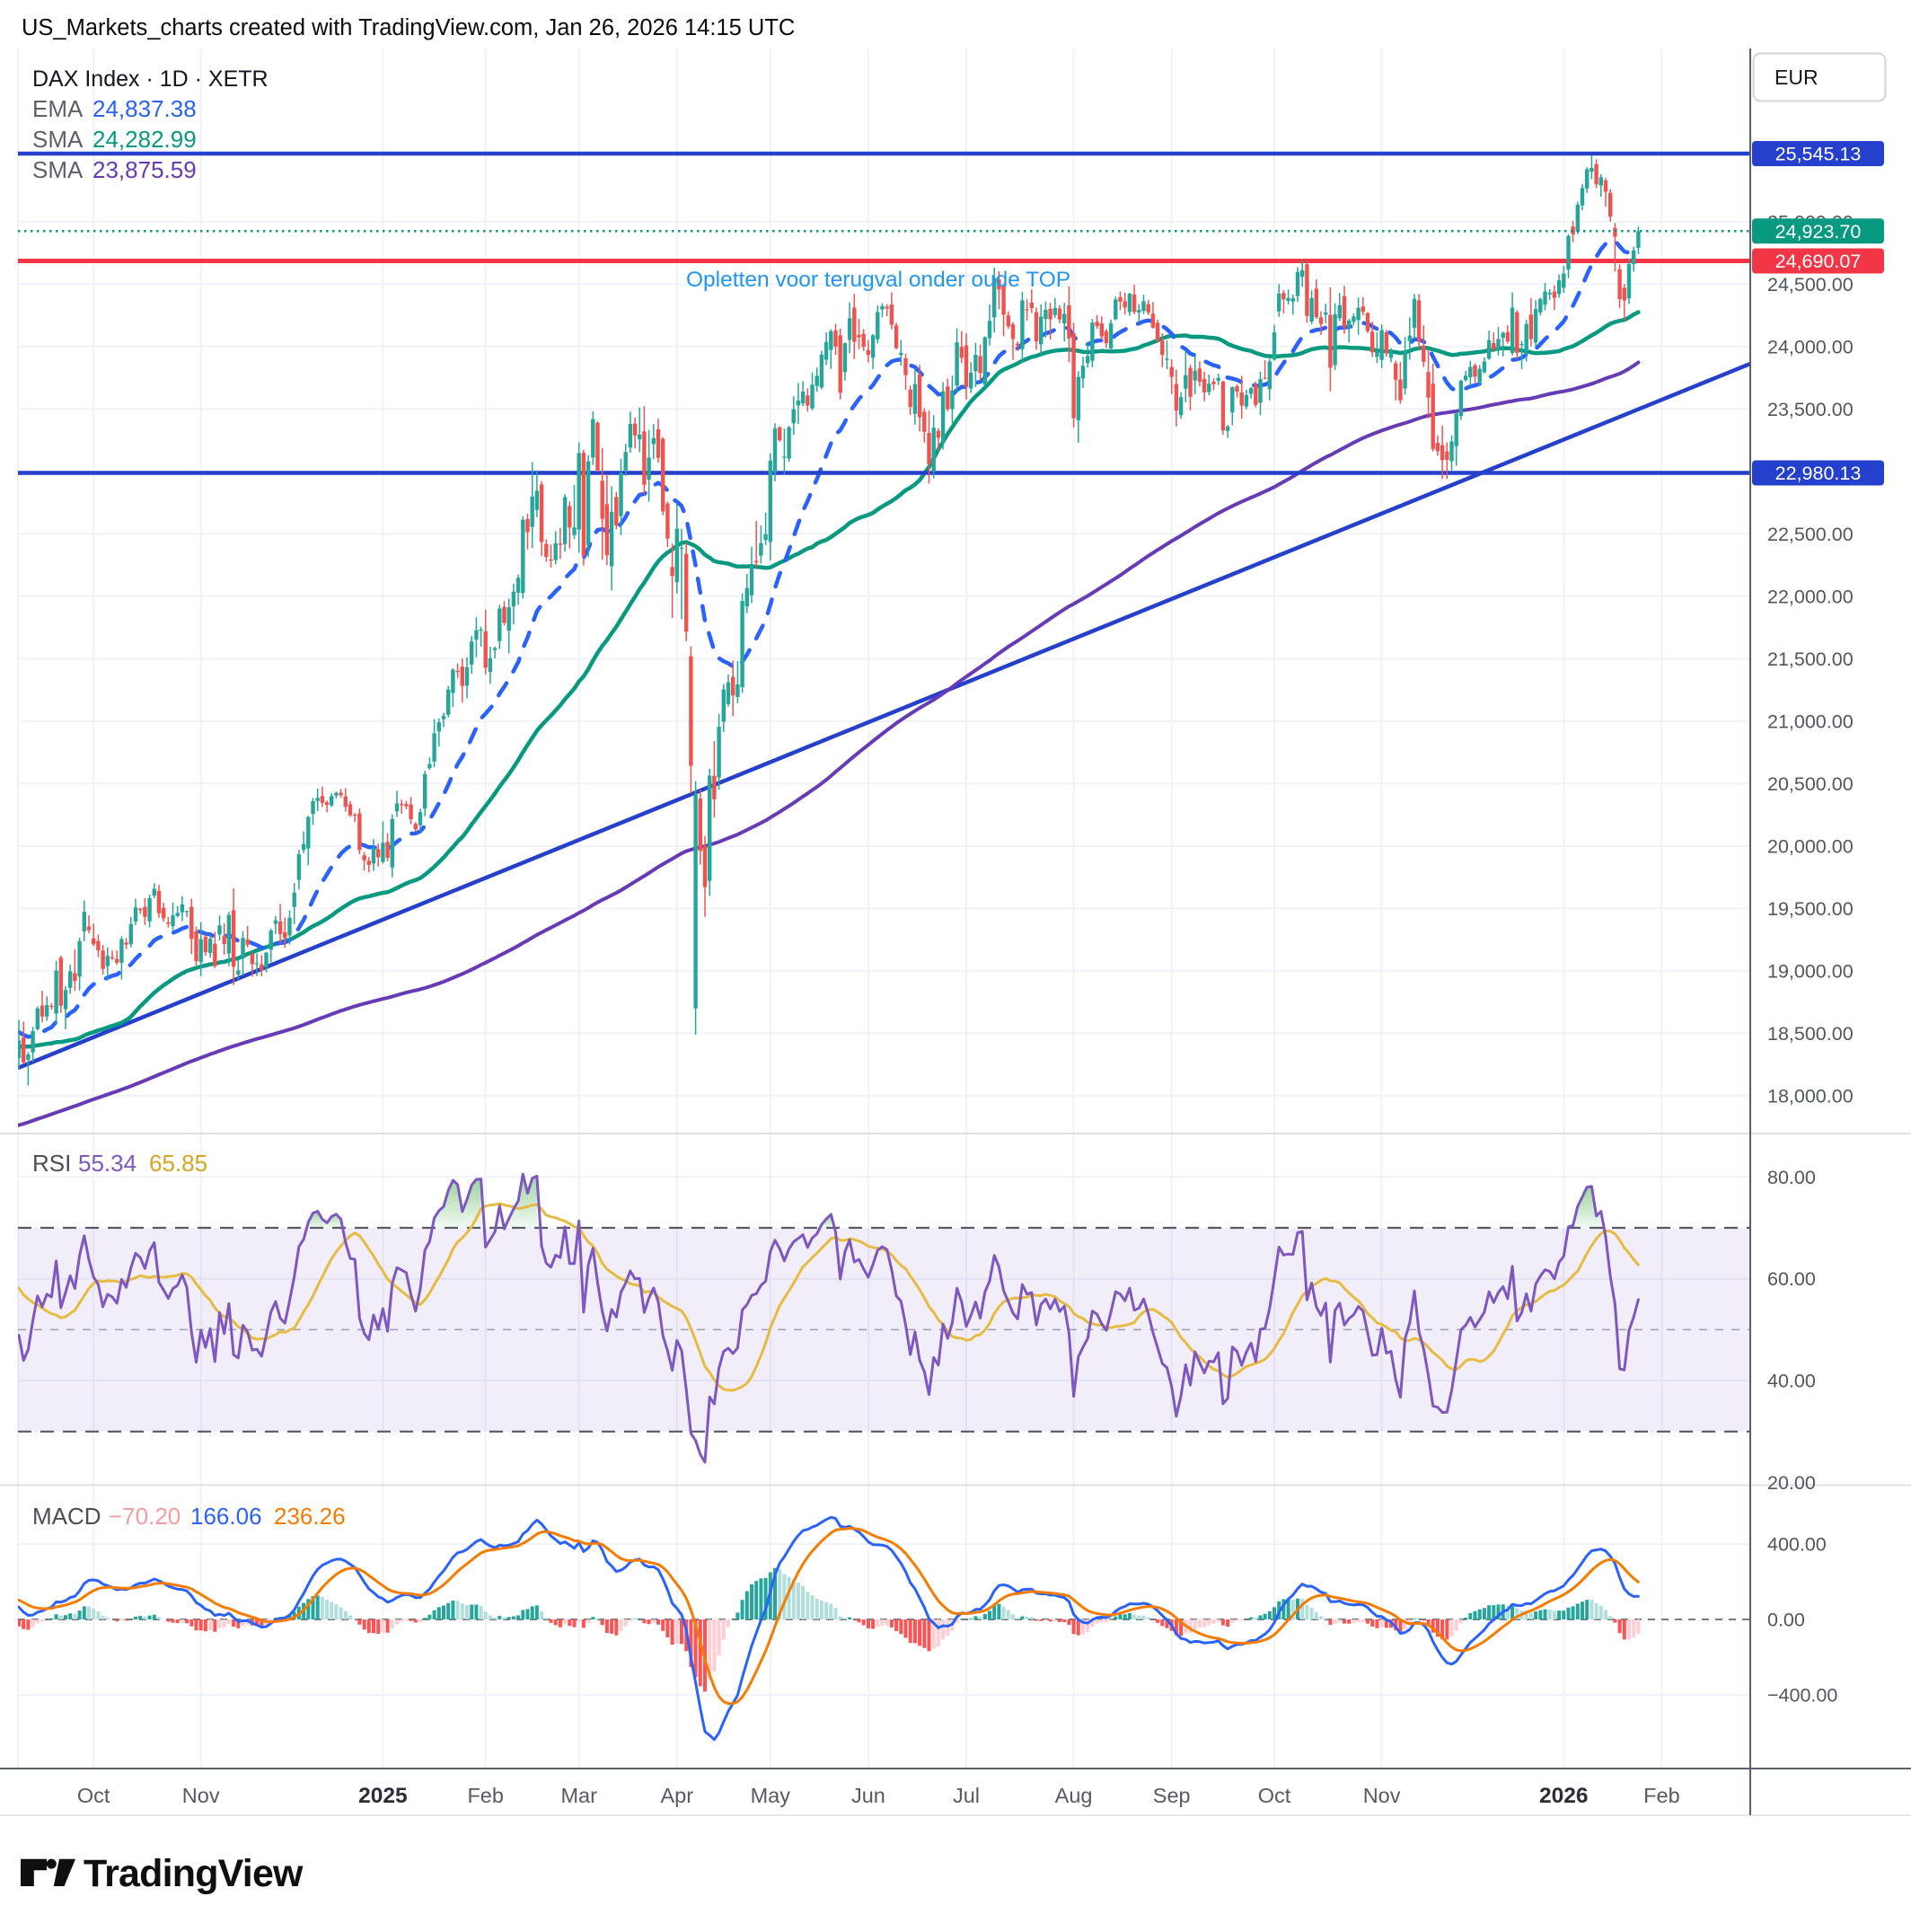 This screenshot has width=1911, height=1932. What do you see at coordinates (578, 1795) in the screenshot?
I see `svg-text: Mar` at bounding box center [578, 1795].